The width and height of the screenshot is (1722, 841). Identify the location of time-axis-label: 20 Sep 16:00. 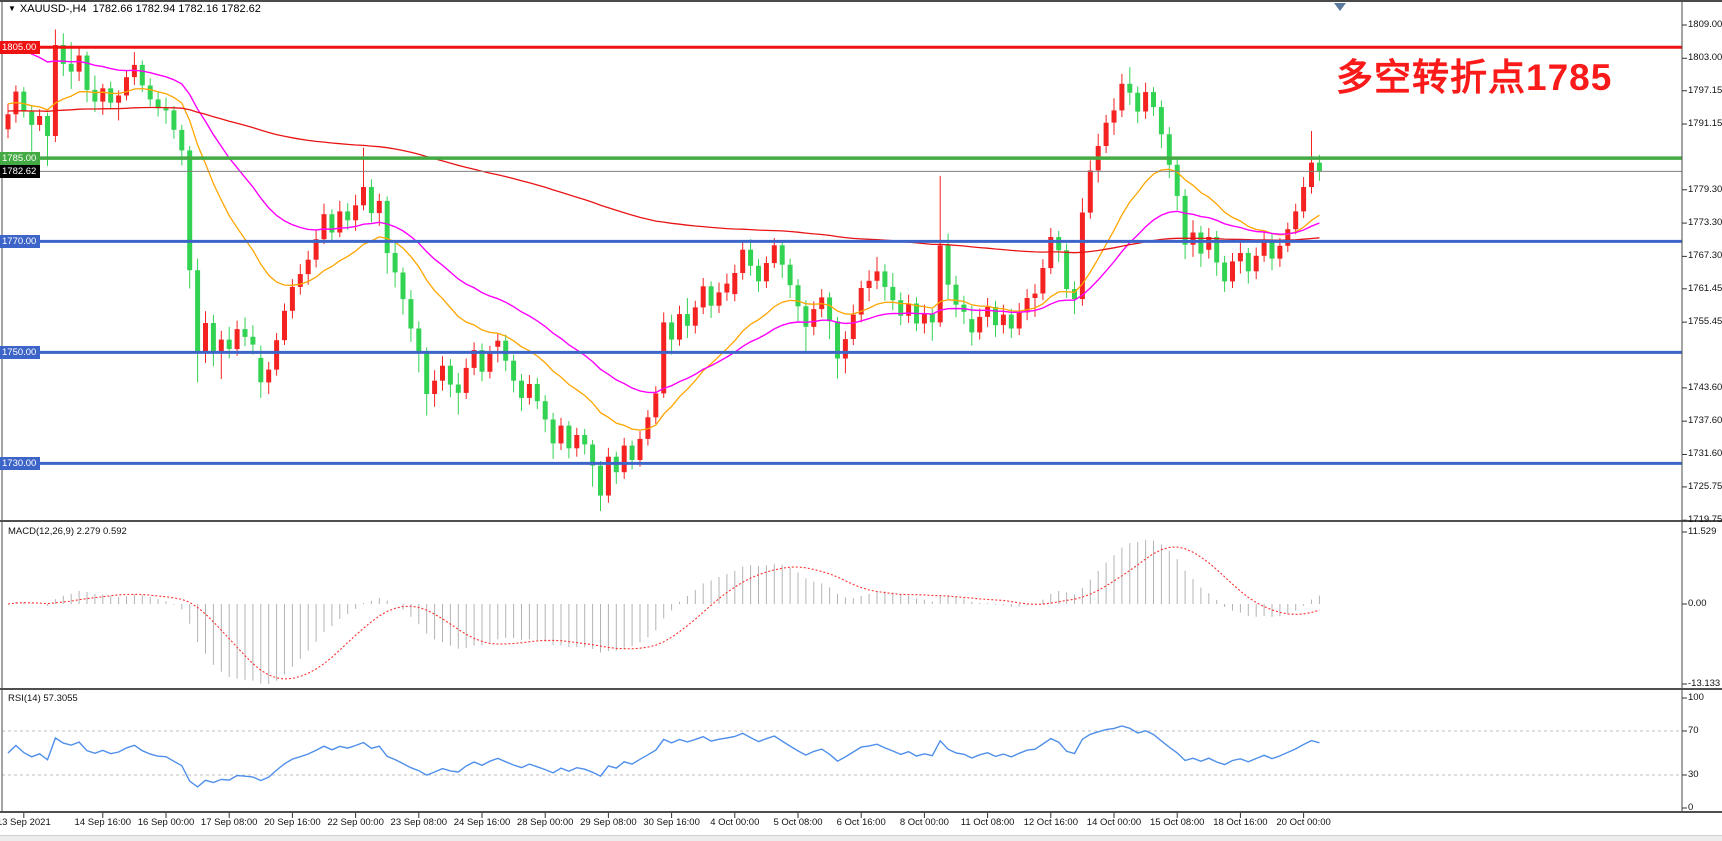
(292, 822).